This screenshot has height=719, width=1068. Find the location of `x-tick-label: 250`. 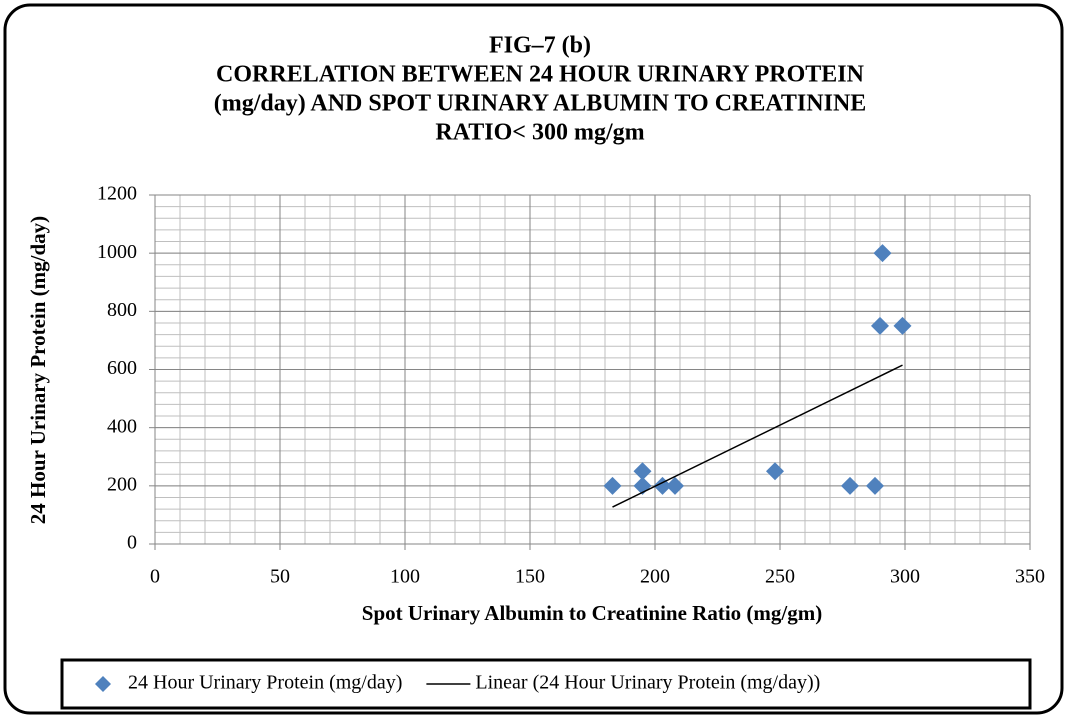

x-tick-label: 250 is located at coordinates (780, 577).